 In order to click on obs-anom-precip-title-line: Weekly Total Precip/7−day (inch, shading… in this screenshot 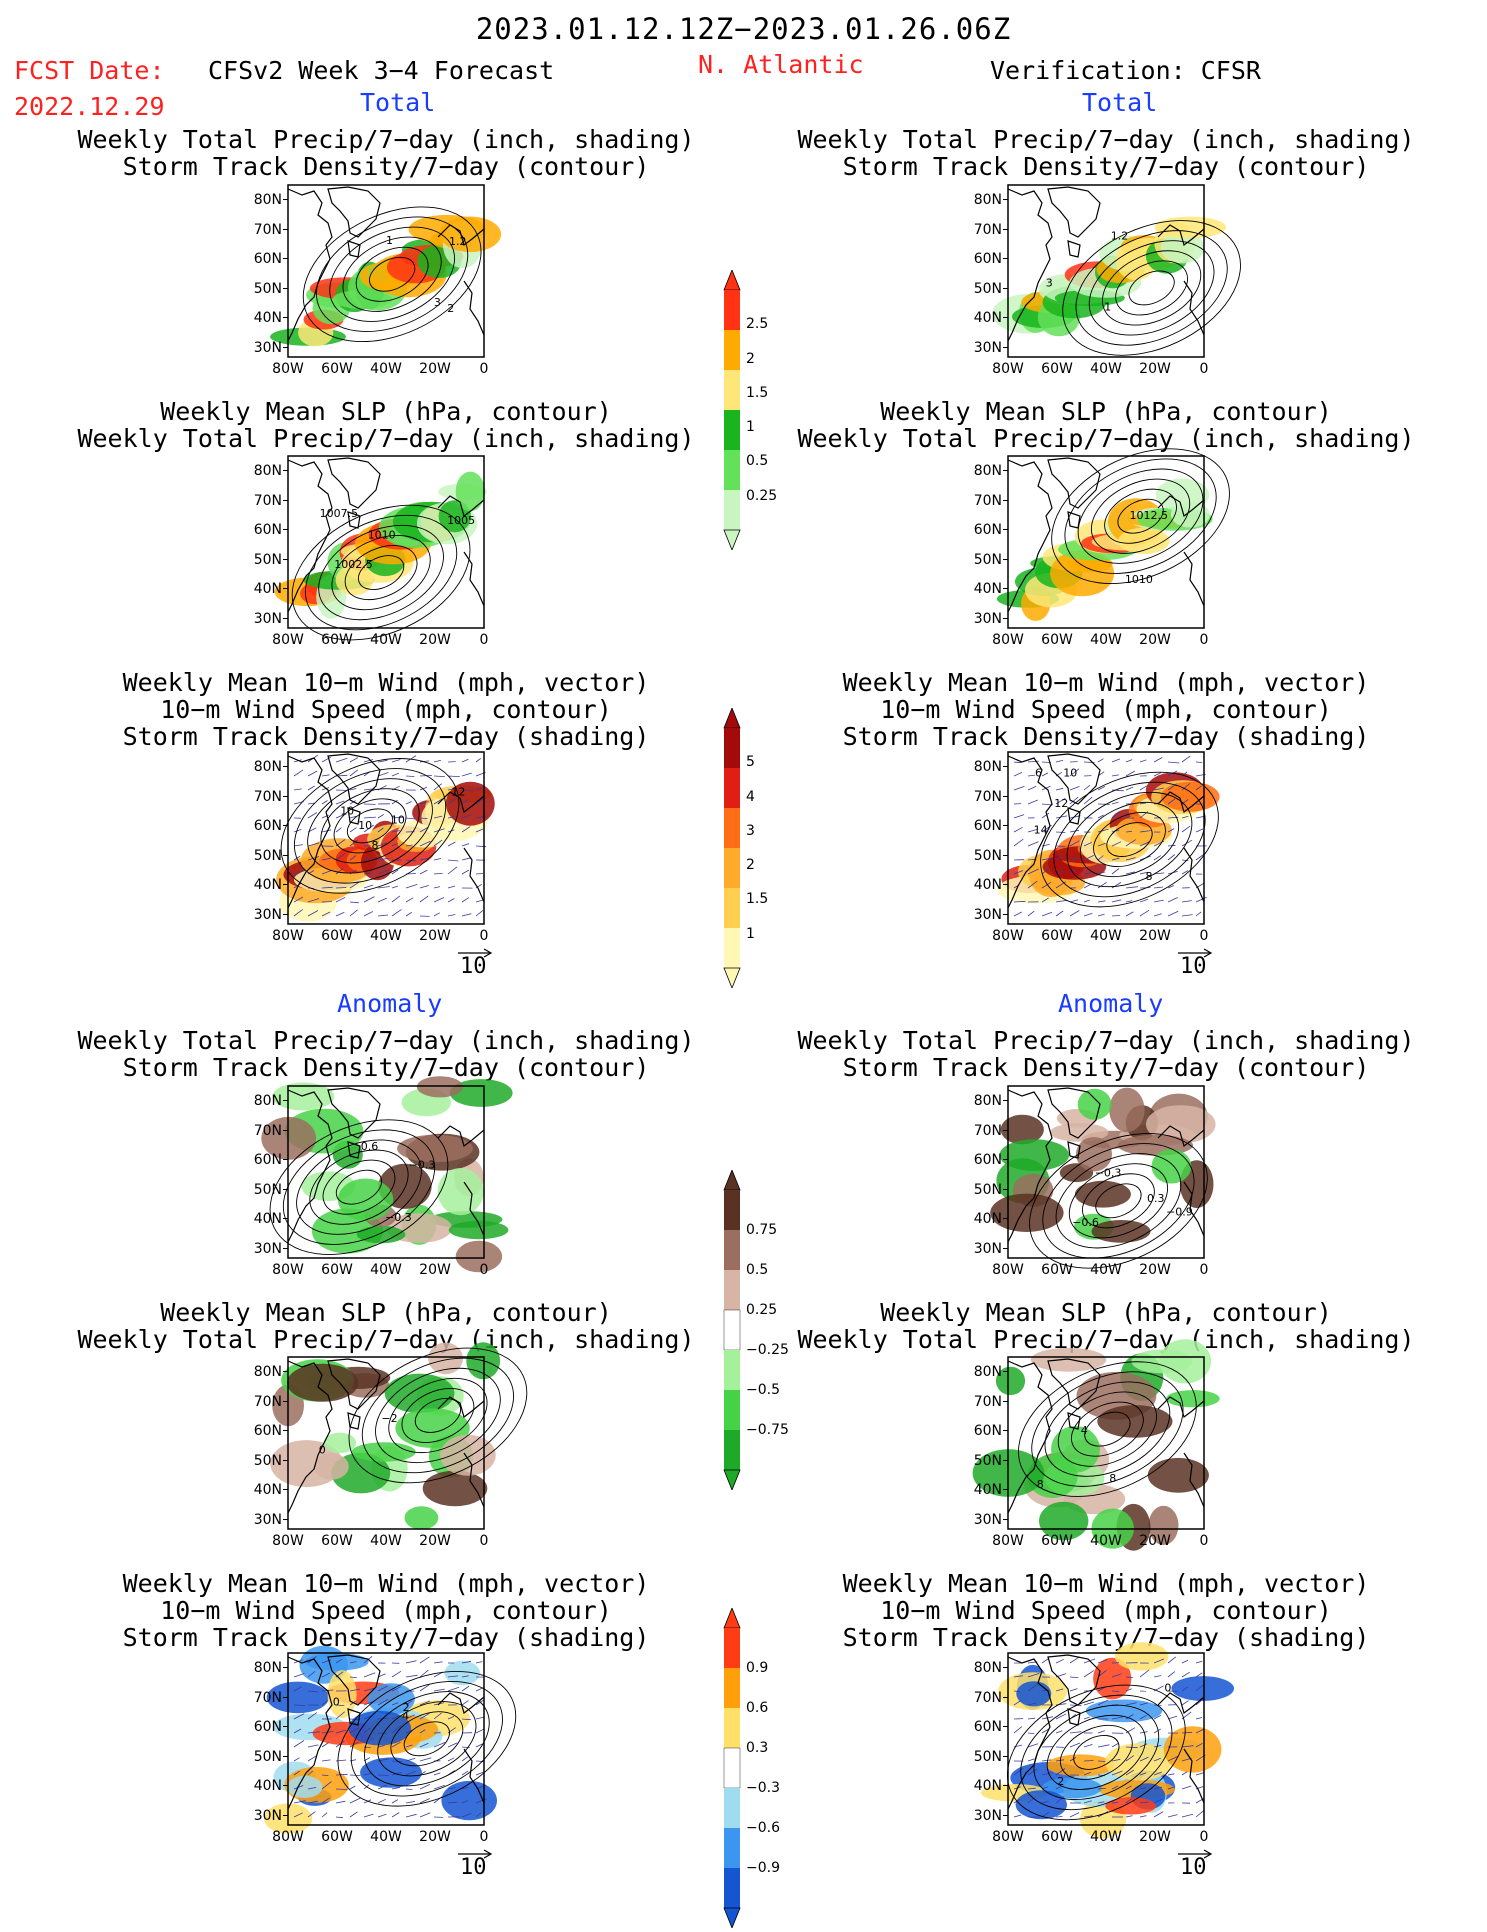, I will do `click(1106, 1040)`.